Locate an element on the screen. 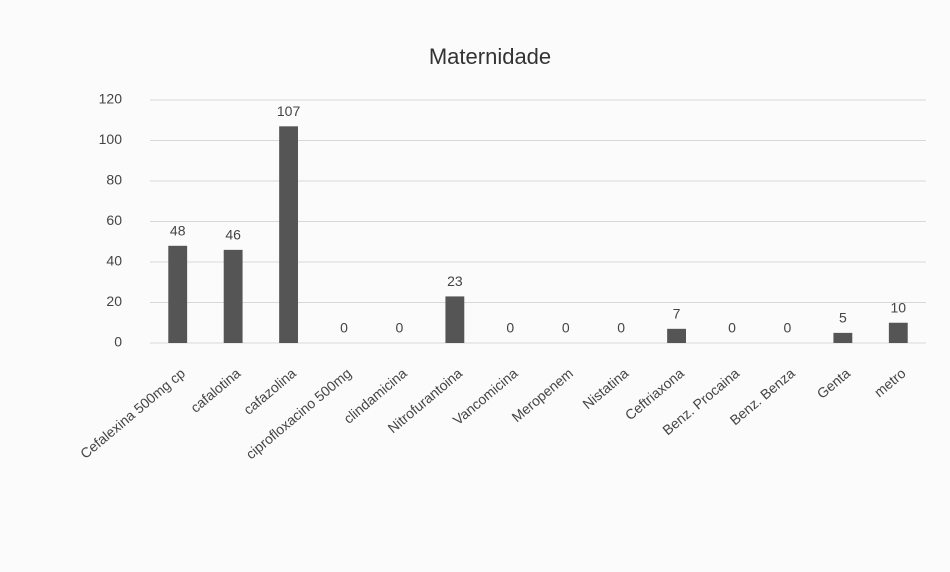 The image size is (950, 572). data-label: 48 is located at coordinates (178, 231).